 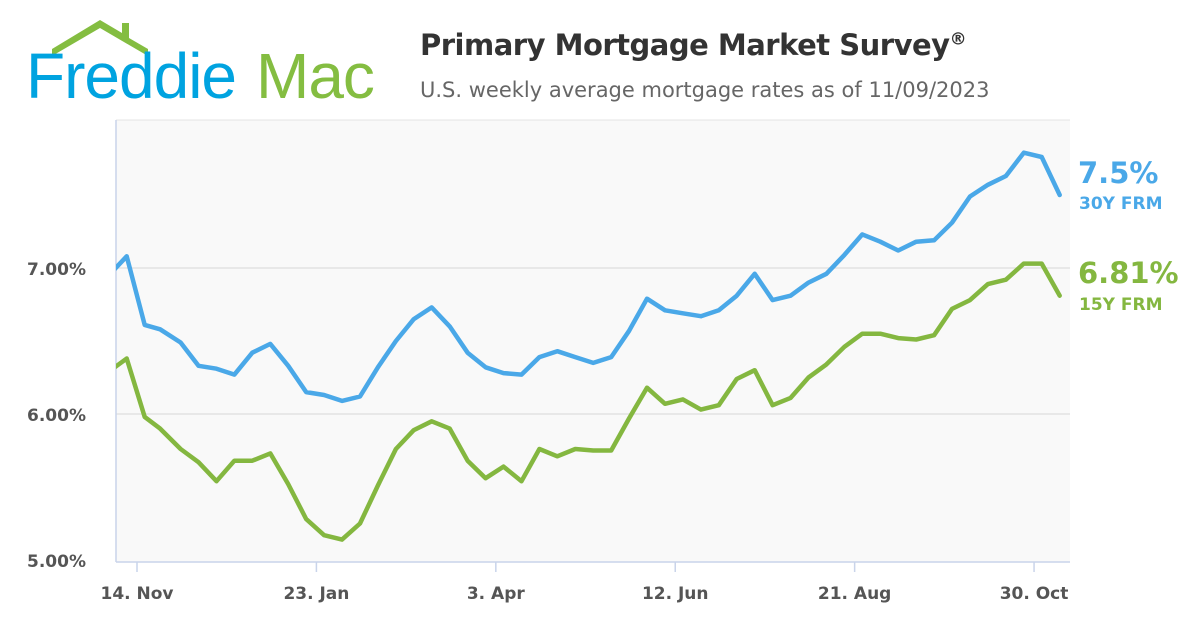 I want to click on x-tick-label: 14. Nov, so click(x=136, y=594).